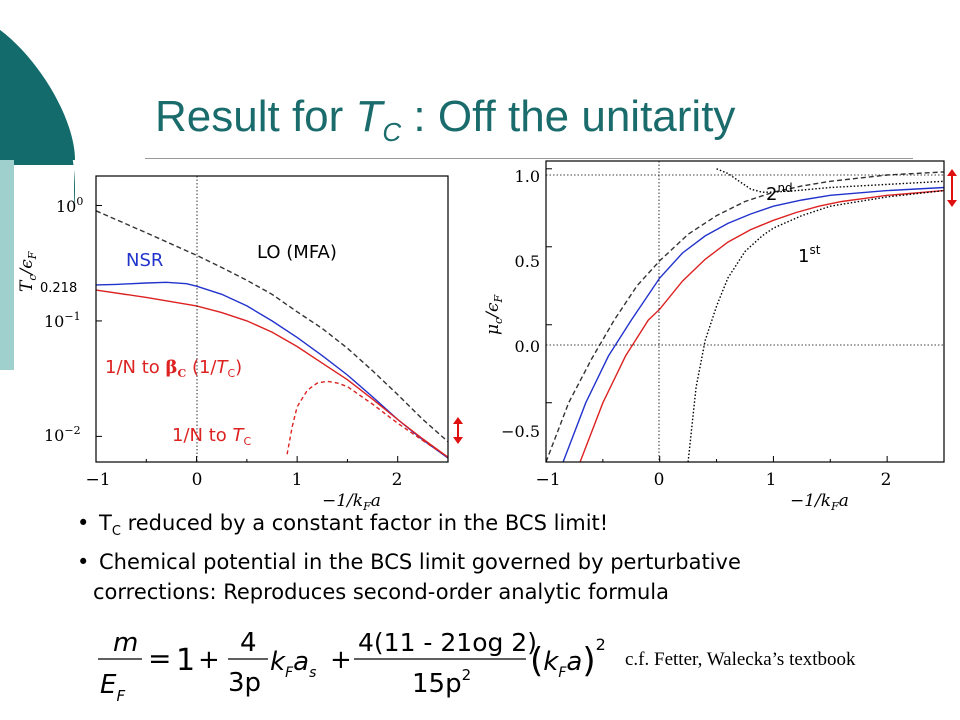 Image resolution: width=960 pixels, height=720 pixels. What do you see at coordinates (568, 116) in the screenshot?
I see `title-suffix: : Off the unitarity` at bounding box center [568, 116].